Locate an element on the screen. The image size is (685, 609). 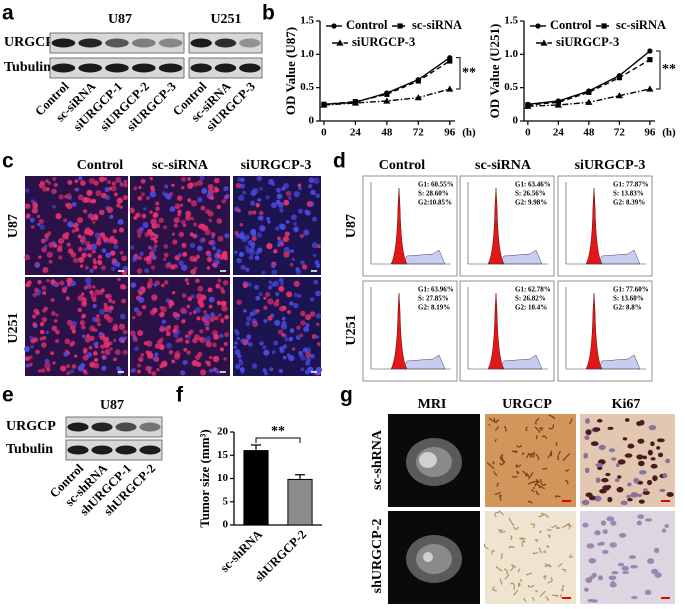
cell-cycle-stat: G2: 9.98% is located at coordinates (531, 203).